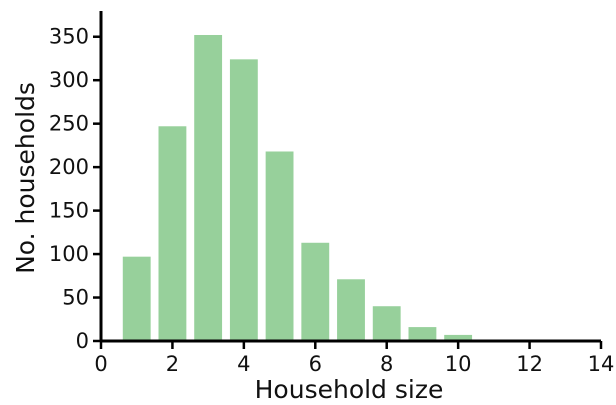 Image resolution: width=616 pixels, height=405 pixels. Describe the element at coordinates (100, 364) in the screenshot. I see `x-tick-label-0: 0` at that location.